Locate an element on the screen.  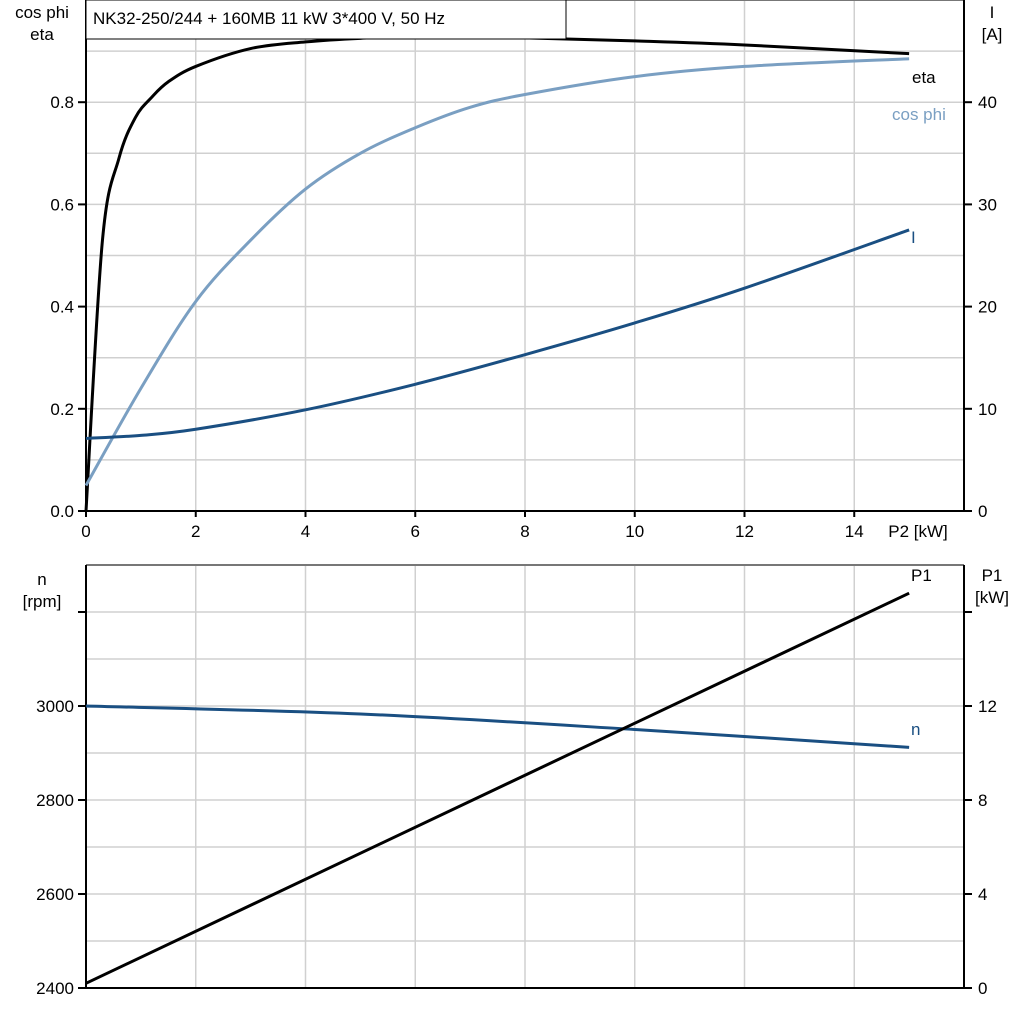
y-axis-label-left: cos phi is located at coordinates (42, 12).